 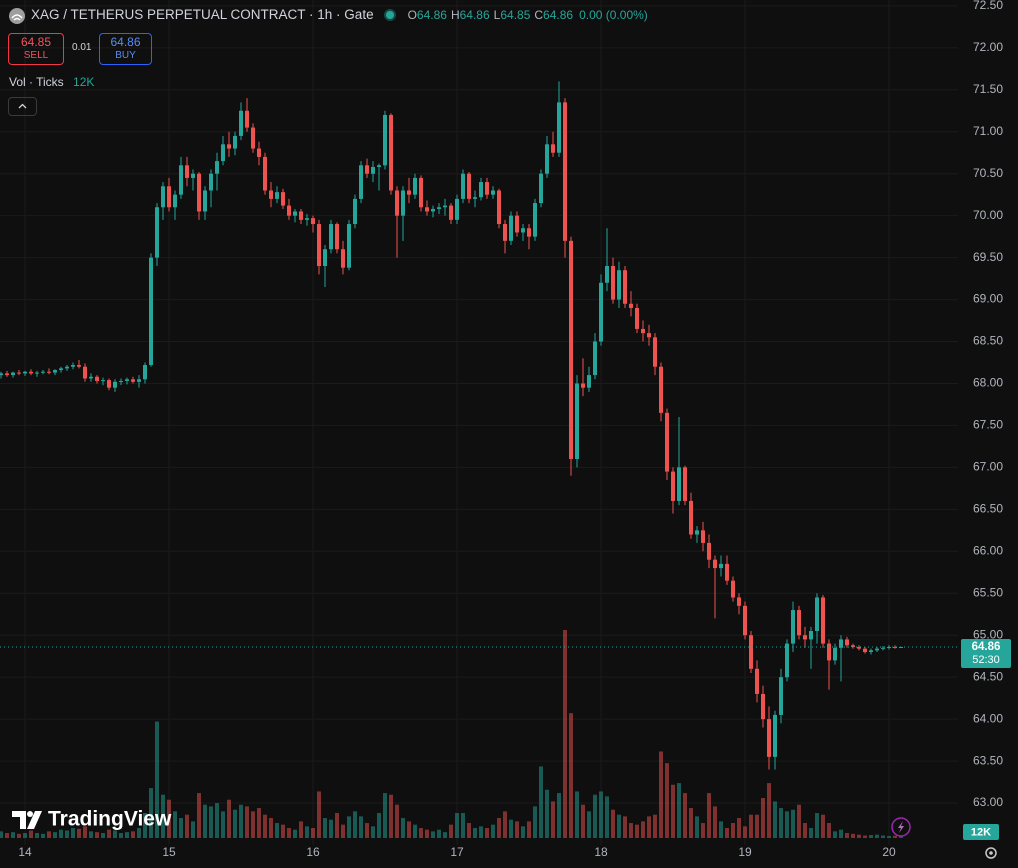 I want to click on volume-title: Vol · Ticks, so click(x=36, y=82).